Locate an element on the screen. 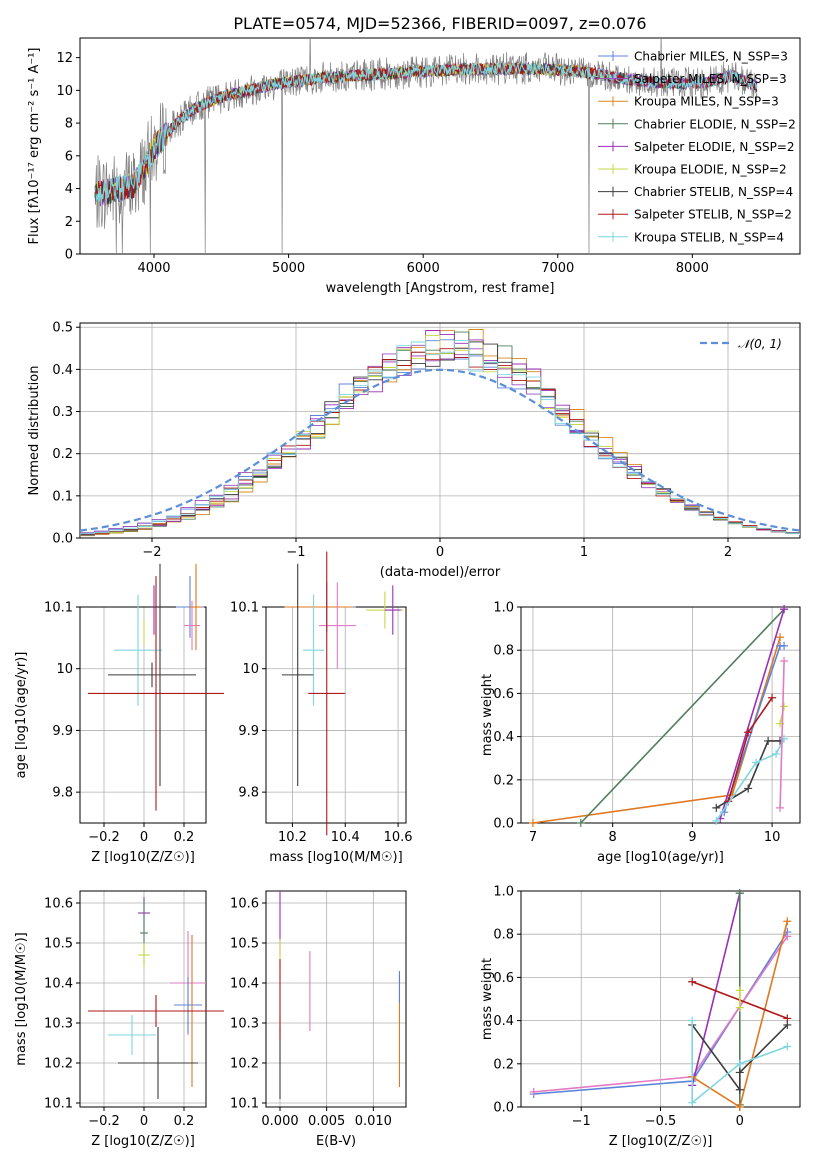 The height and width of the screenshot is (1170, 819). y-axis-label: mass weight is located at coordinates (487, 999).